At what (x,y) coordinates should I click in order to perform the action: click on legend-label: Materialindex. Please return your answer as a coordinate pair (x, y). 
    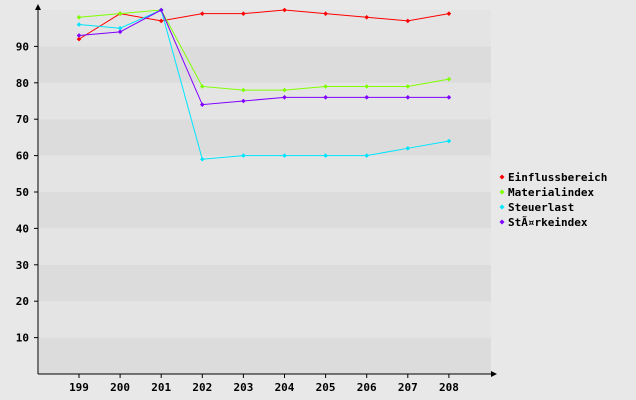
    Looking at the image, I should click on (551, 192).